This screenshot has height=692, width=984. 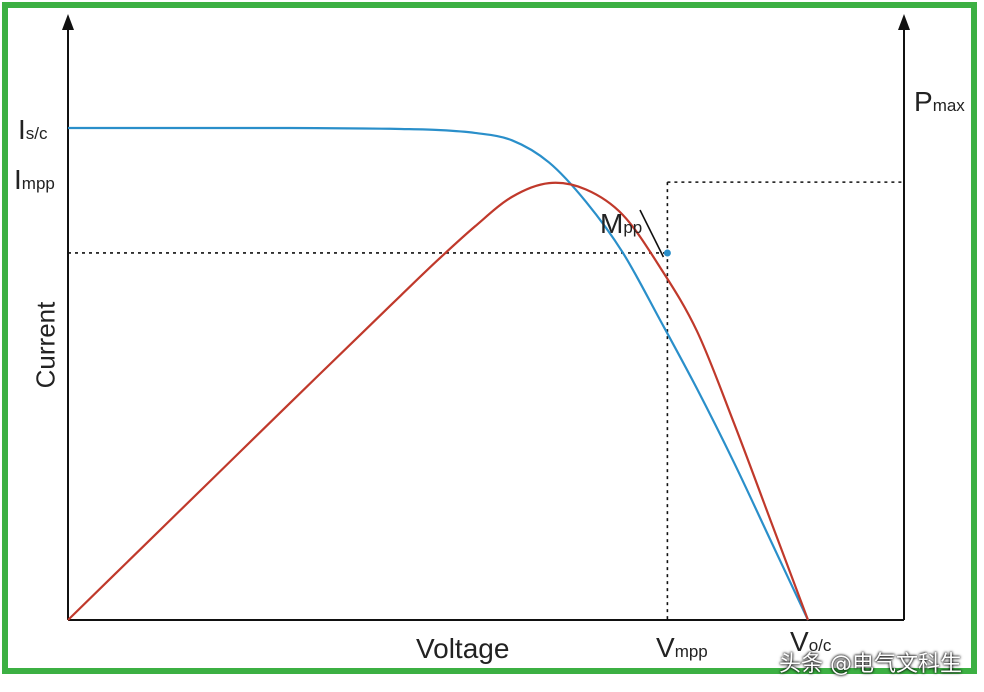 What do you see at coordinates (463, 648) in the screenshot?
I see `x-axis-label: Voltage` at bounding box center [463, 648].